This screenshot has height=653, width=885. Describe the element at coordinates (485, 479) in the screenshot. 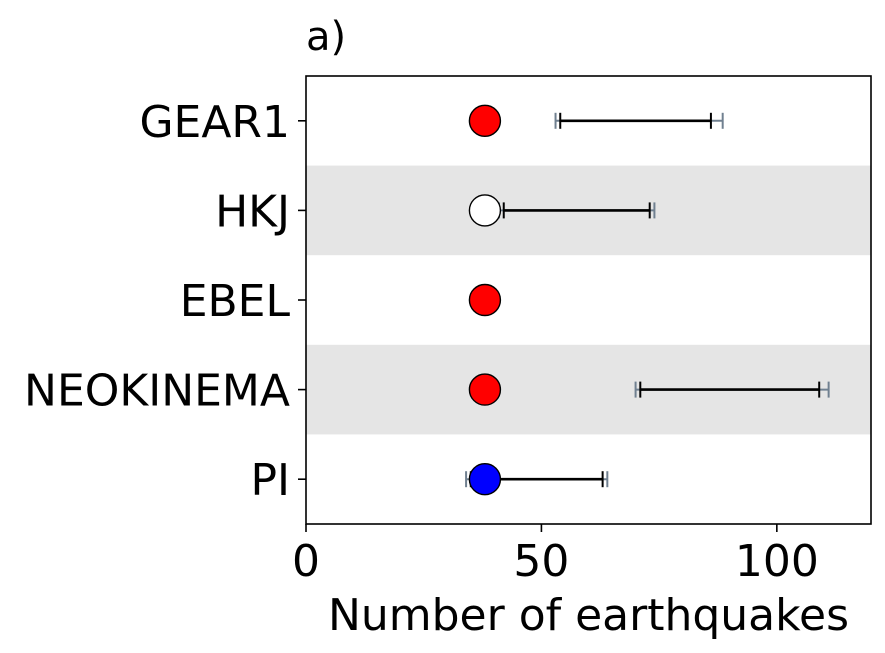

I see `data-point-pi` at that location.